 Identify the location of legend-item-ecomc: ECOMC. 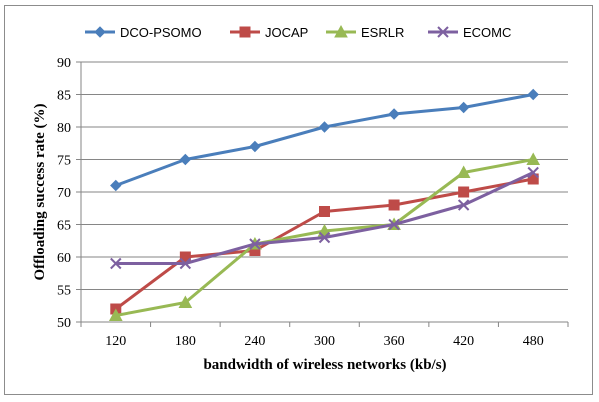
(469, 32).